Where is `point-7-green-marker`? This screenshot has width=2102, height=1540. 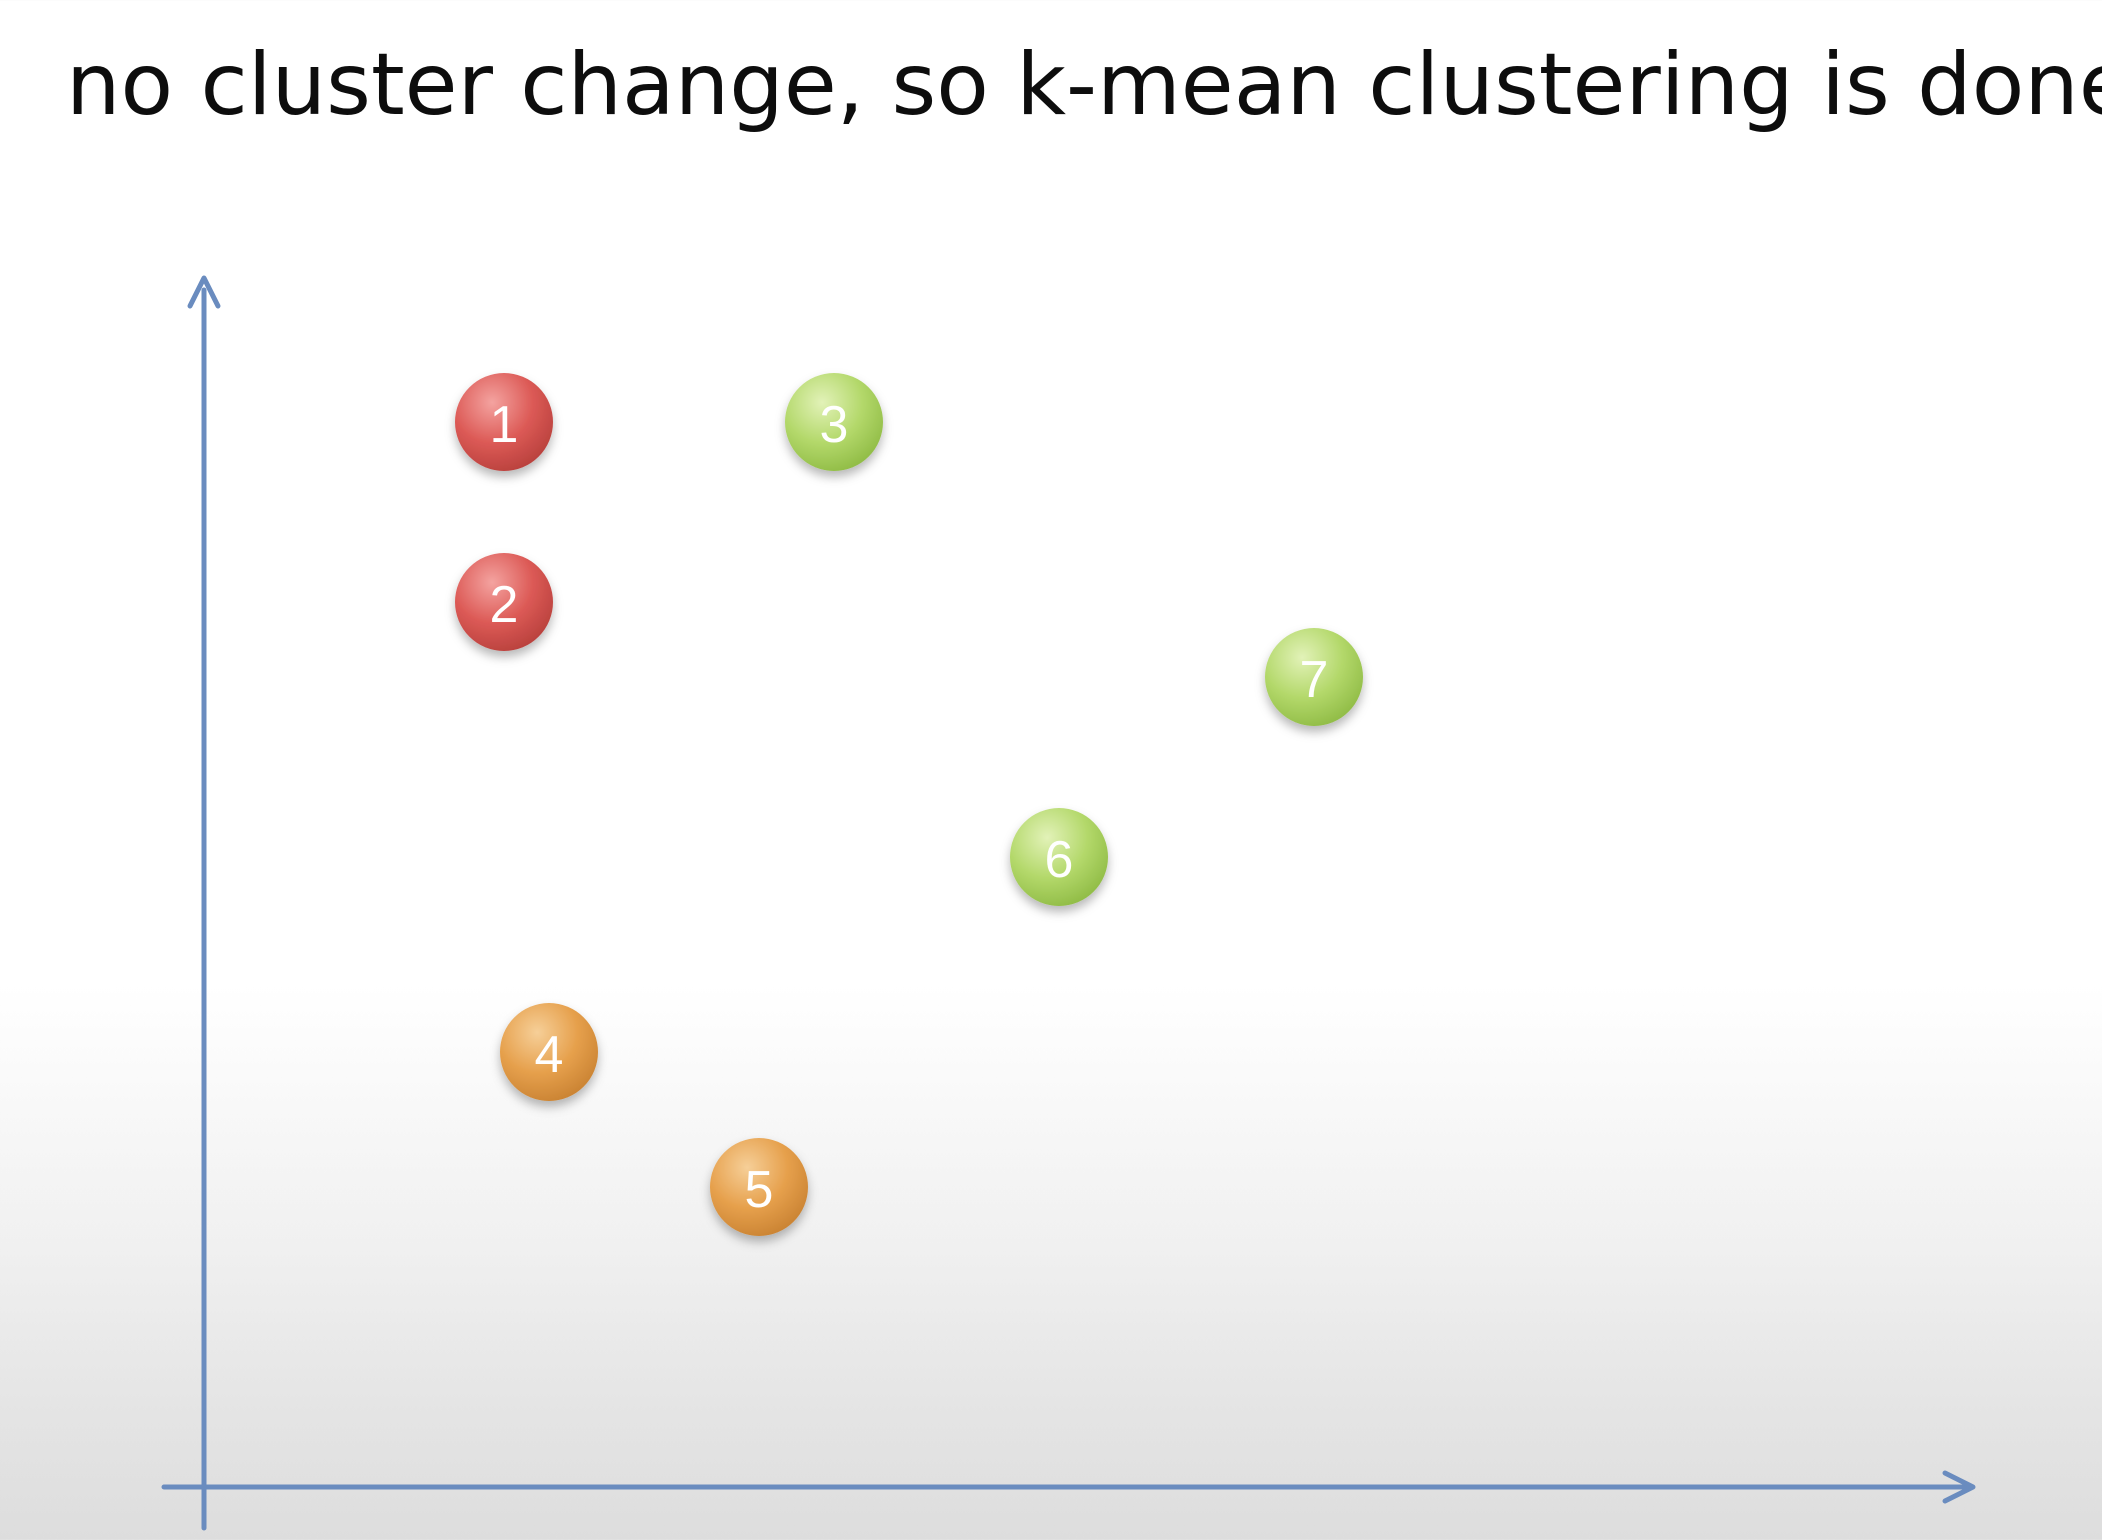 point-7-green-marker is located at coordinates (1314, 677).